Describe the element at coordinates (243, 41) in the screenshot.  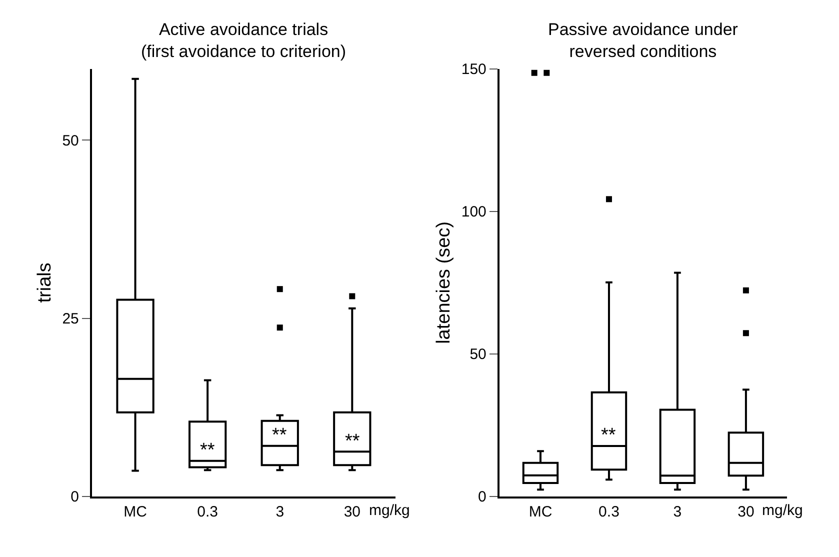
I see `chart-title: Active avoidance trials (first avoidance to criterion)` at that location.